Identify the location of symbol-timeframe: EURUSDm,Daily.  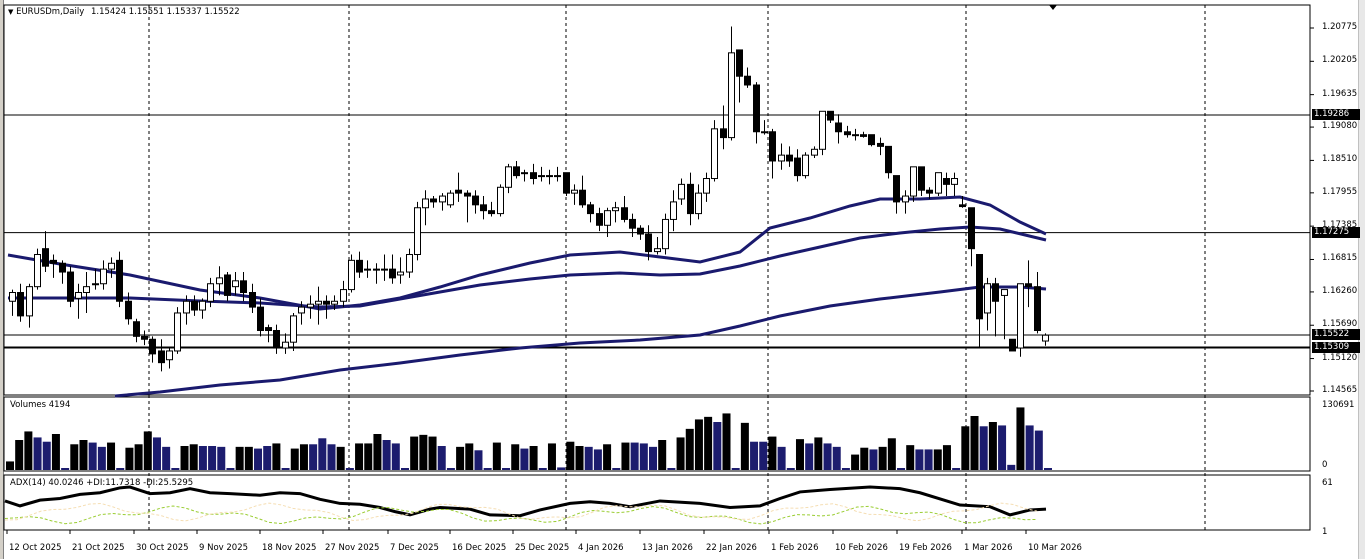
(50, 12).